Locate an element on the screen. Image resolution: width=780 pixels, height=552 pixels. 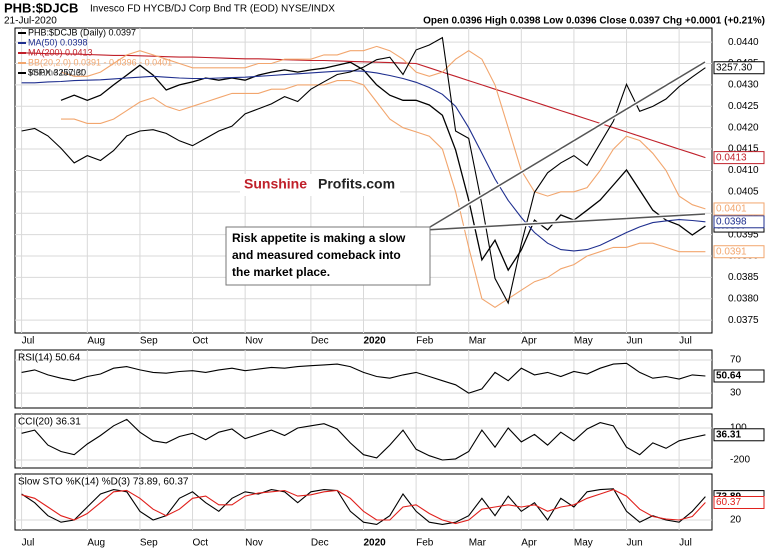
date: 21-Jul-2020 is located at coordinates (30, 21).